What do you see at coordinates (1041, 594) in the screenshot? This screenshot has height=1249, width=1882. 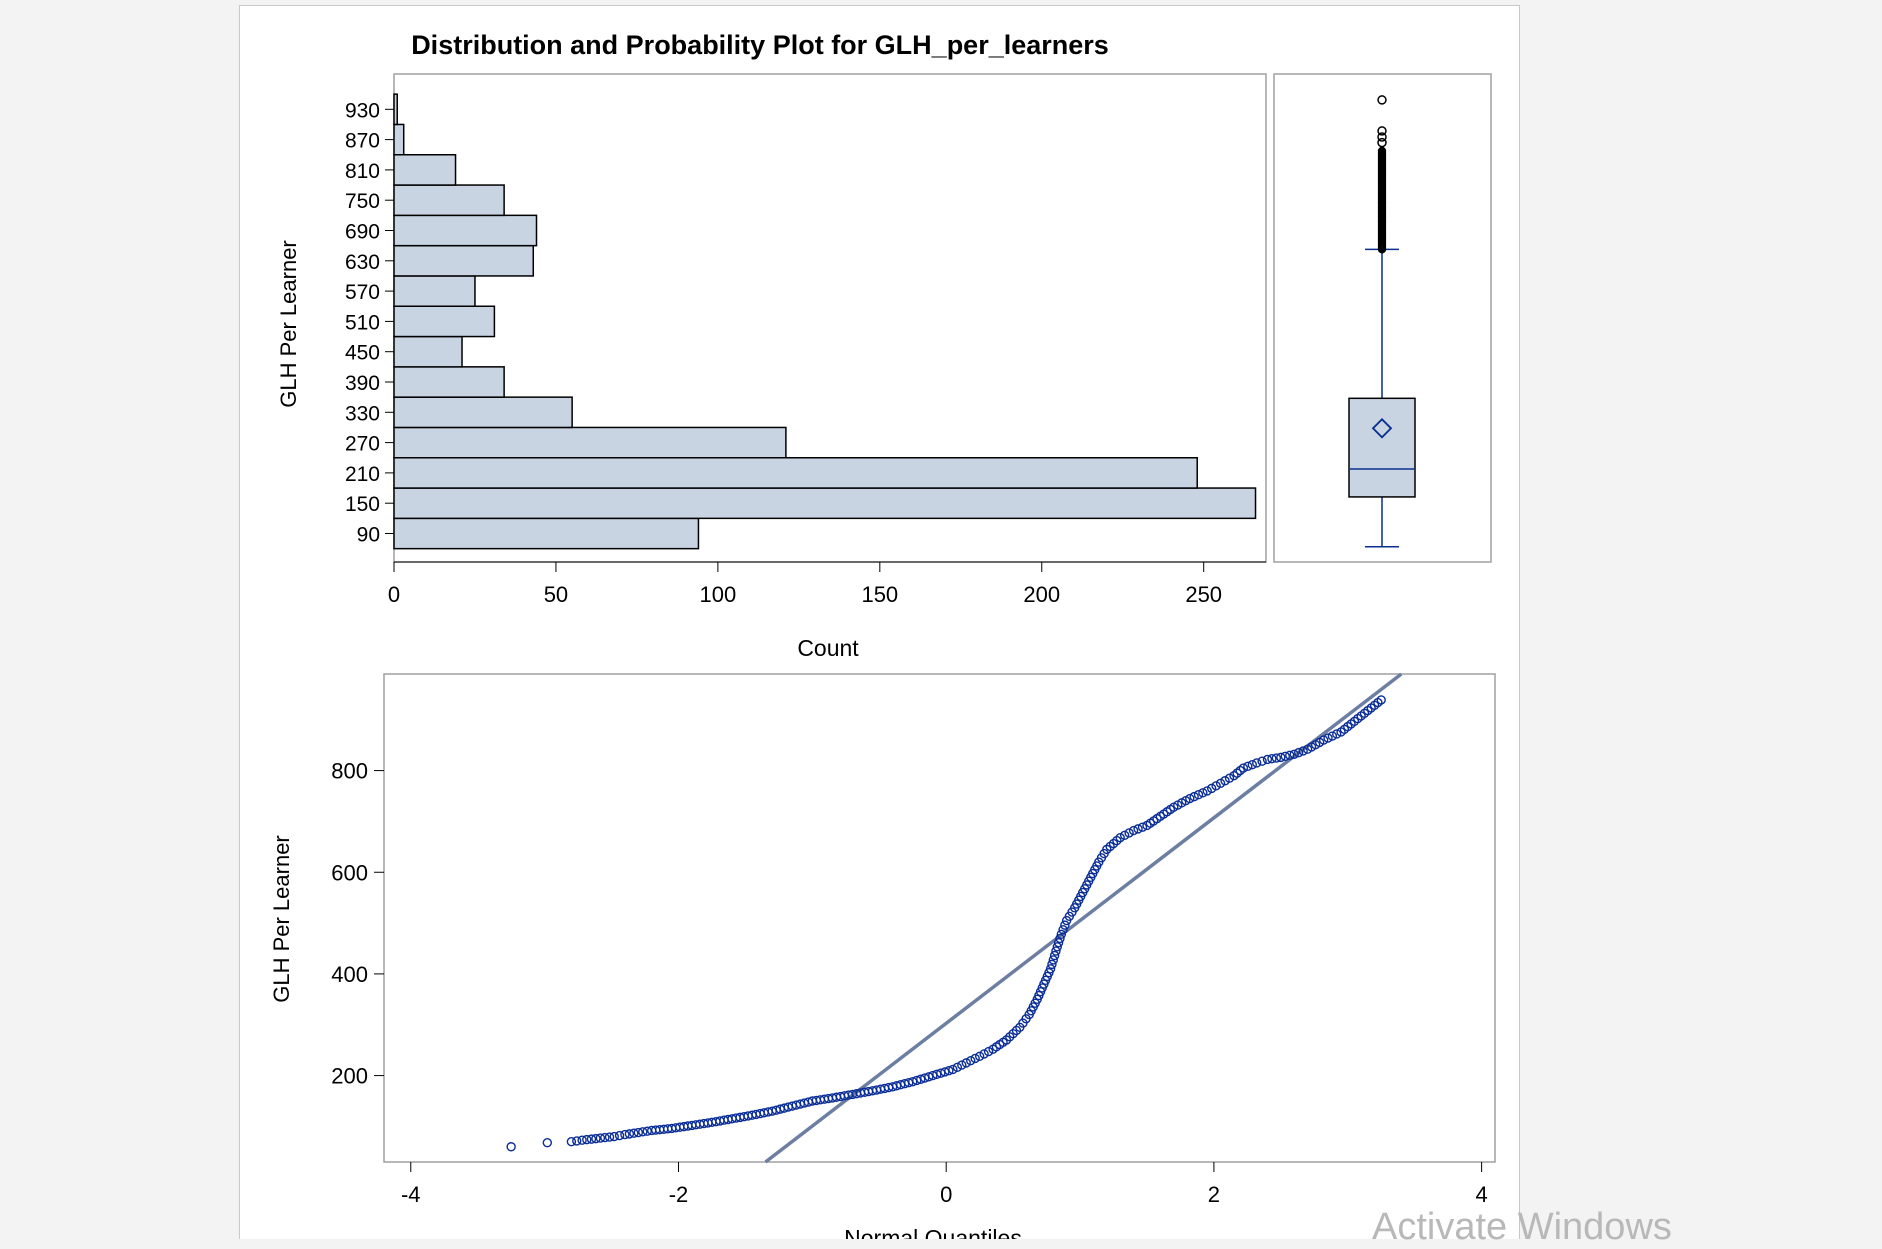 I see `histogram-x-tick-label: 200` at bounding box center [1041, 594].